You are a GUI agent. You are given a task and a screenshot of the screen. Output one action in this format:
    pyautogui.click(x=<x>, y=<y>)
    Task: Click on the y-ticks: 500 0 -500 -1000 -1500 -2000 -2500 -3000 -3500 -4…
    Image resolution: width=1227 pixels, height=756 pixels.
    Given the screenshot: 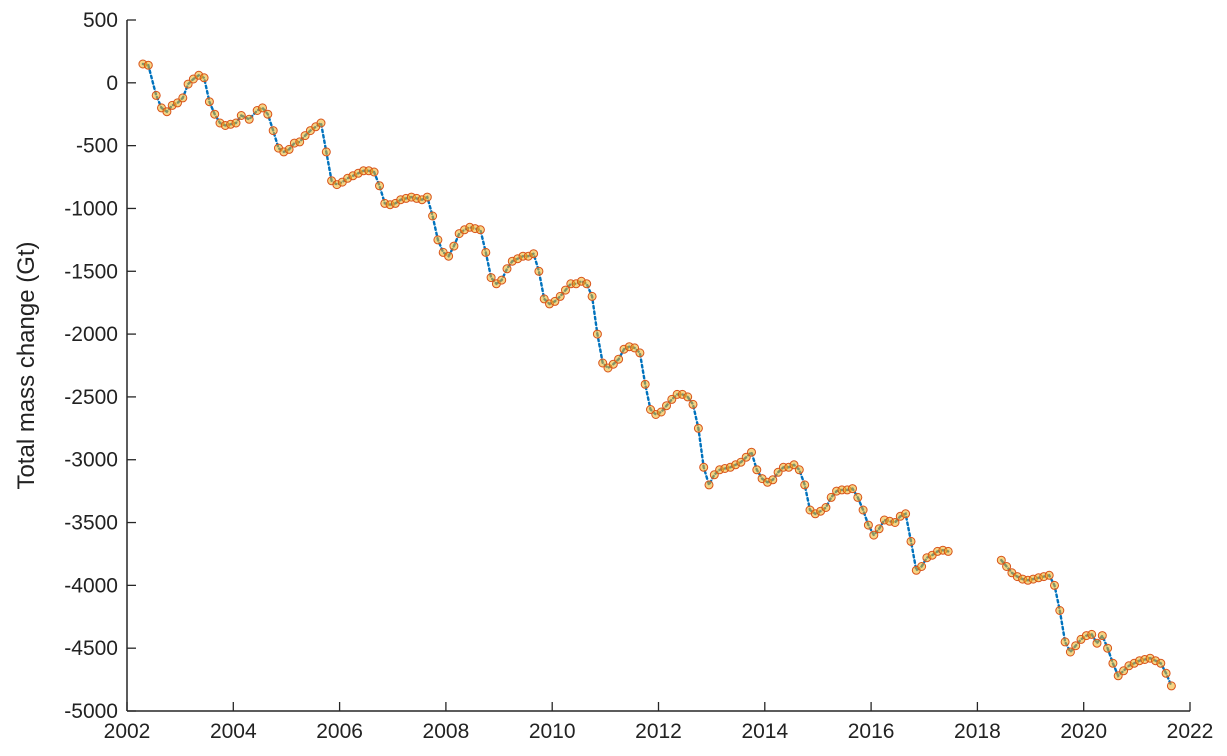 What is the action you would take?
    pyautogui.click(x=100, y=366)
    